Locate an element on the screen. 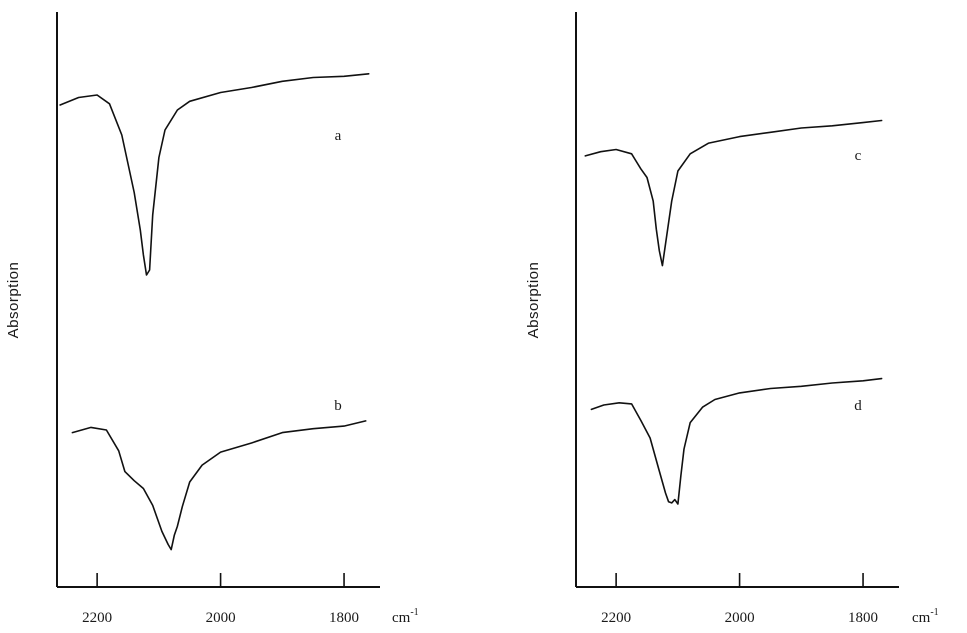 Image resolution: width=967 pixels, height=633 pixels. spectrum-curve-d is located at coordinates (736, 441).